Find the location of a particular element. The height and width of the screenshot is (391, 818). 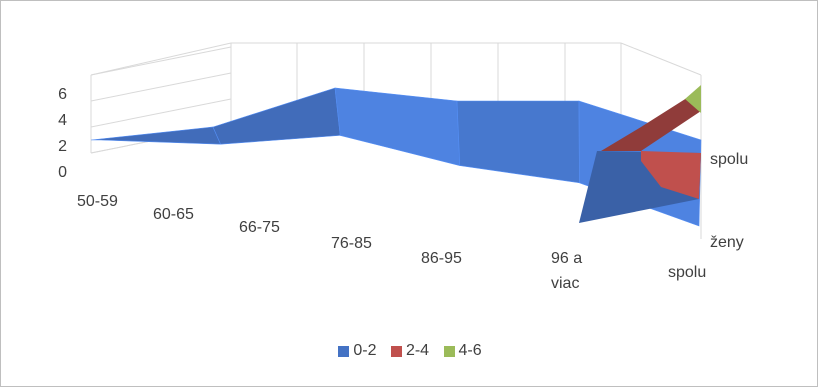

legend-item-2-4: 2-4 is located at coordinates (410, 351).